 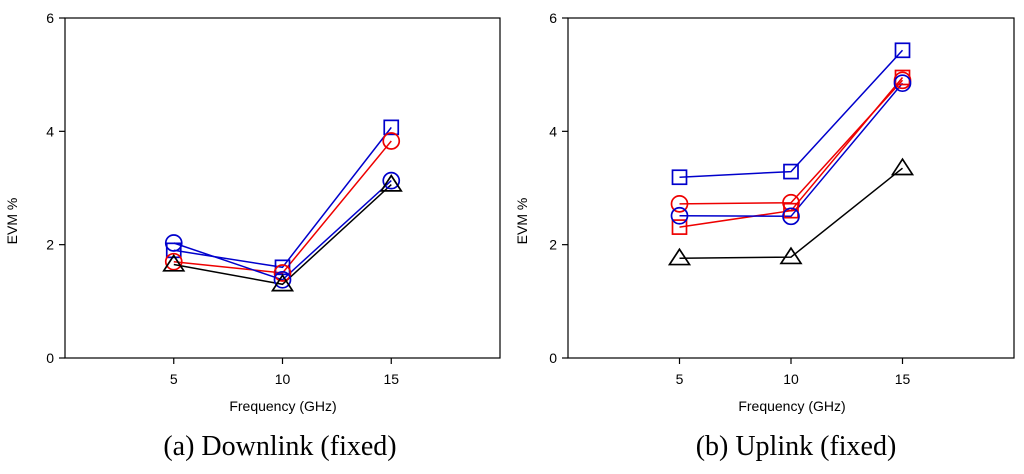 I want to click on series-line-red-square, so click(x=791, y=152).